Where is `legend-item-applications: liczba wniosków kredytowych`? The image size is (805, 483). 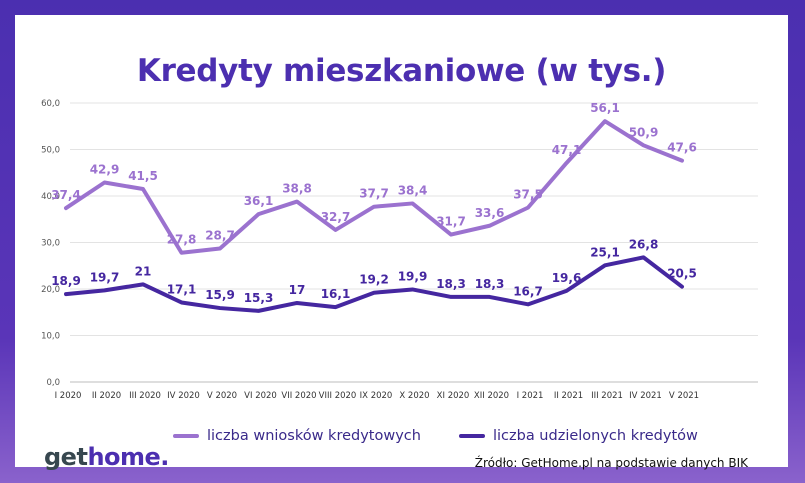
legend-item-applications: liczba wniosków kredytowych is located at coordinates (297, 436).